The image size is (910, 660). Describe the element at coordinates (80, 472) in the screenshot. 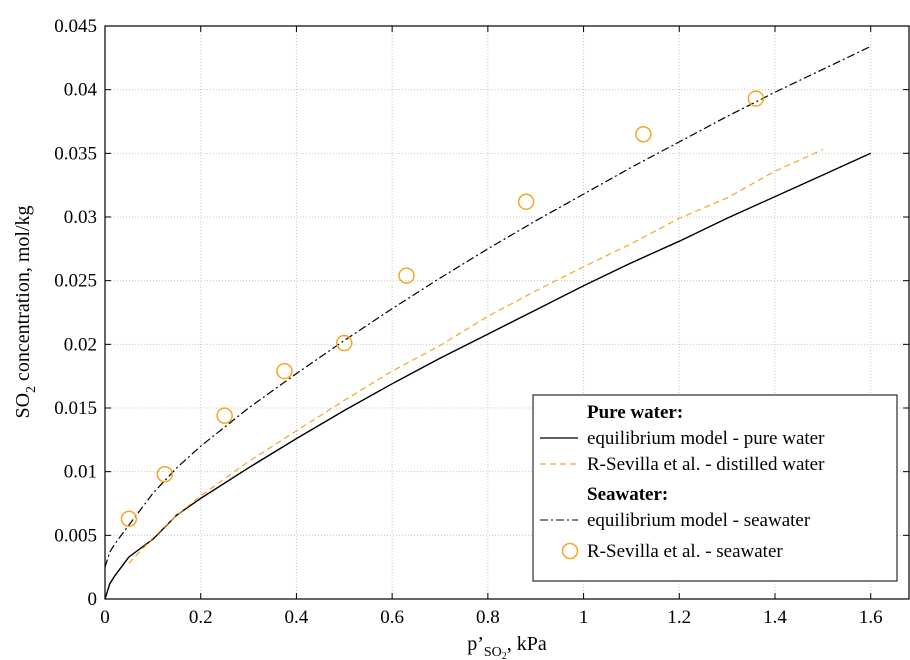

I see `y-tick-label: 0.01` at that location.